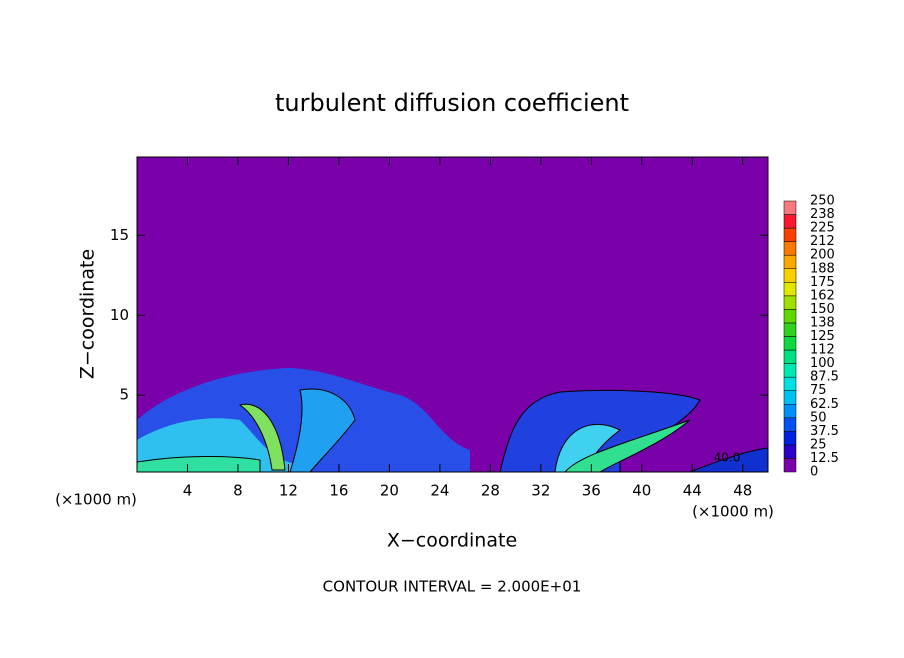 This screenshot has height=658, width=904. Describe the element at coordinates (119, 235) in the screenshot. I see `y-tick-label: 15` at that location.